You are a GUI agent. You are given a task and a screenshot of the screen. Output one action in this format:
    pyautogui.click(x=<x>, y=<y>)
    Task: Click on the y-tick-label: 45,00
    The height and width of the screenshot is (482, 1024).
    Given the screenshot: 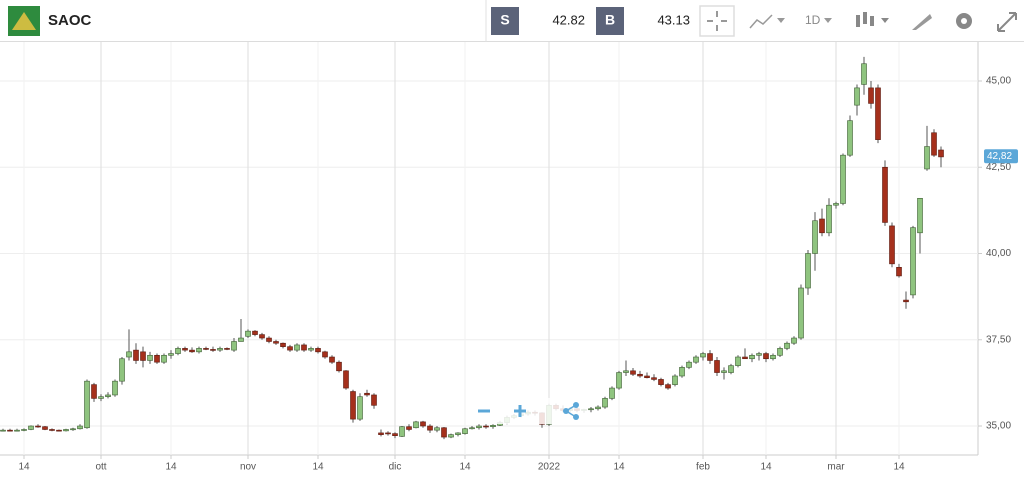 What is the action you would take?
    pyautogui.click(x=998, y=81)
    